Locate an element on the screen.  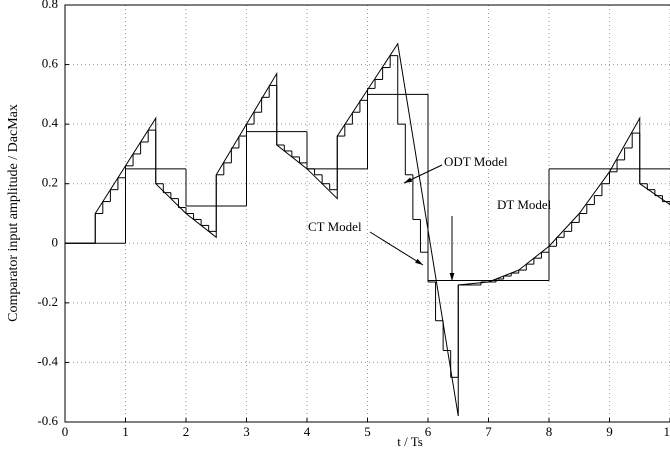
y-tick-label: 0.2 is located at coordinates (50, 182).